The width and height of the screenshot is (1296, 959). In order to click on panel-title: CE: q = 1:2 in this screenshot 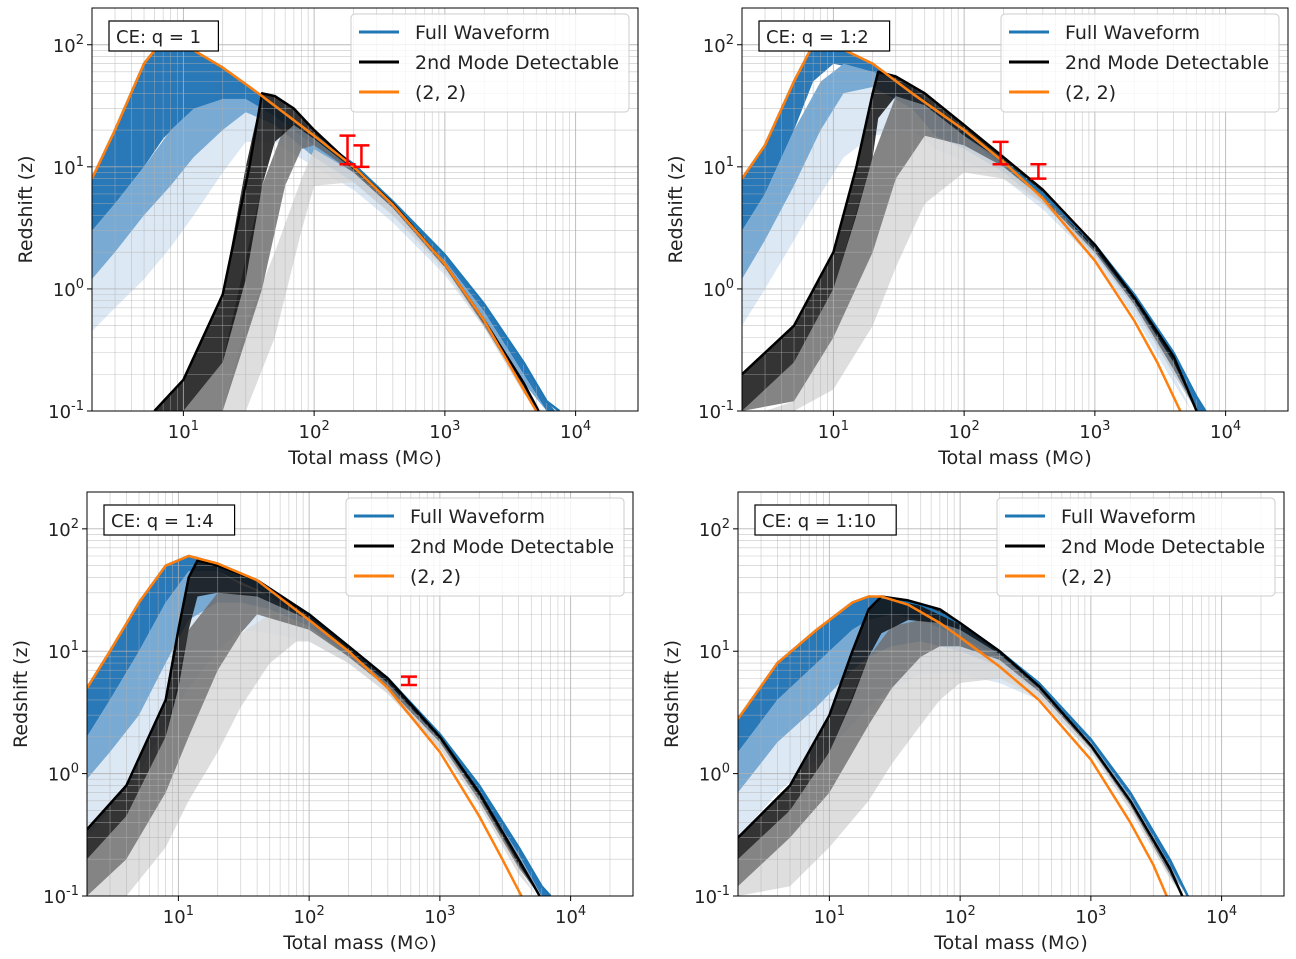, I will do `click(817, 37)`.